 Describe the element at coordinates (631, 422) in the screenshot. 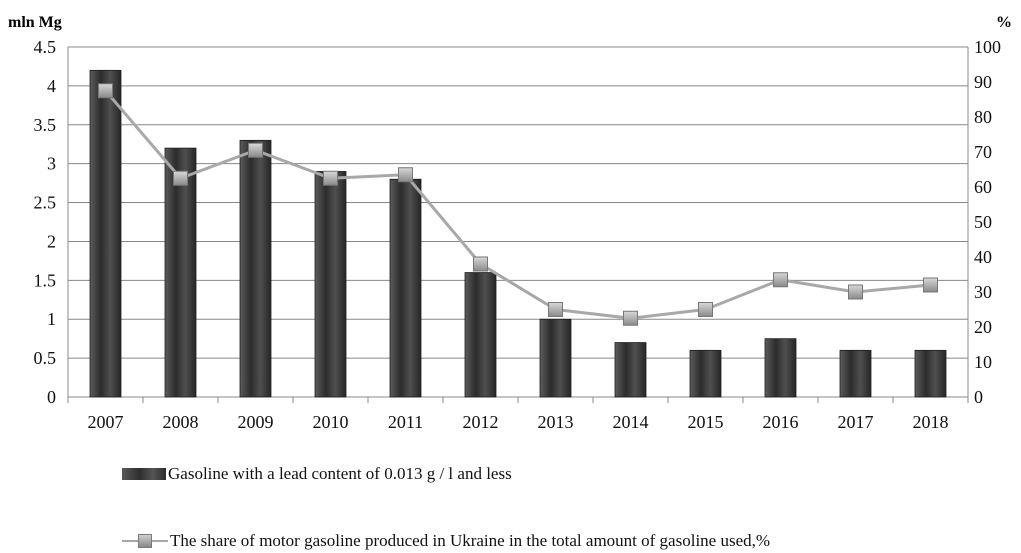

I see `x-tick-label: 2014` at that location.